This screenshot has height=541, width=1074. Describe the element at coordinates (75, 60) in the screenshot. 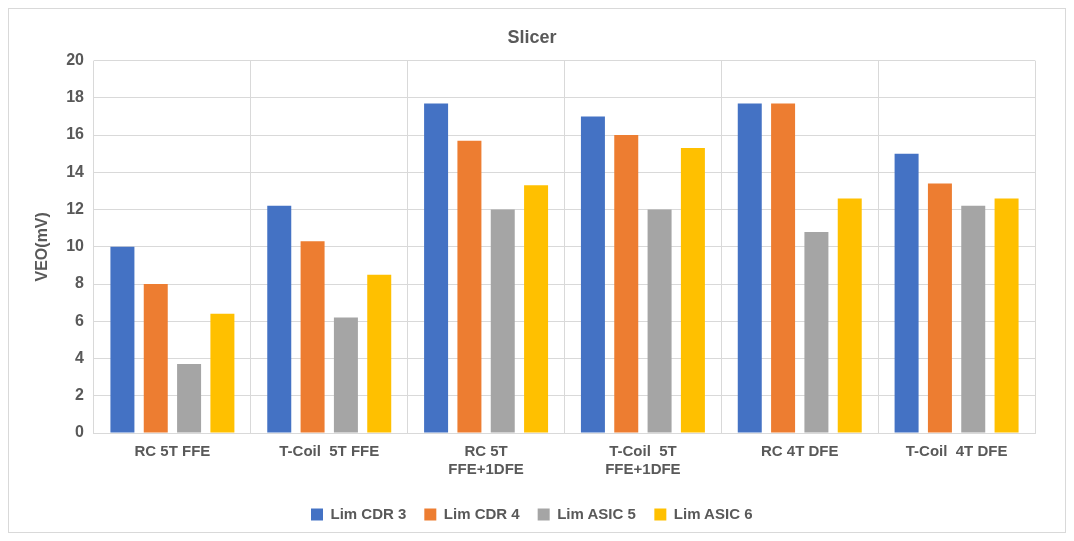

I see `y-tick-label: 20` at that location.